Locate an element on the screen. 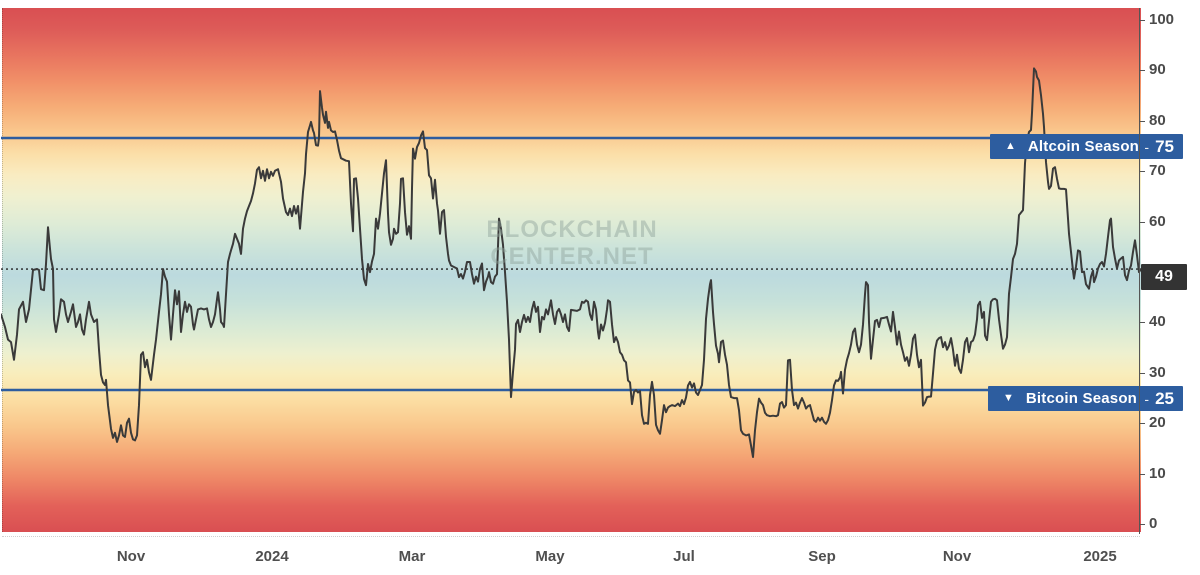 This screenshot has height=575, width=1200. watermark-line2: CENTER.NET is located at coordinates (572, 256).